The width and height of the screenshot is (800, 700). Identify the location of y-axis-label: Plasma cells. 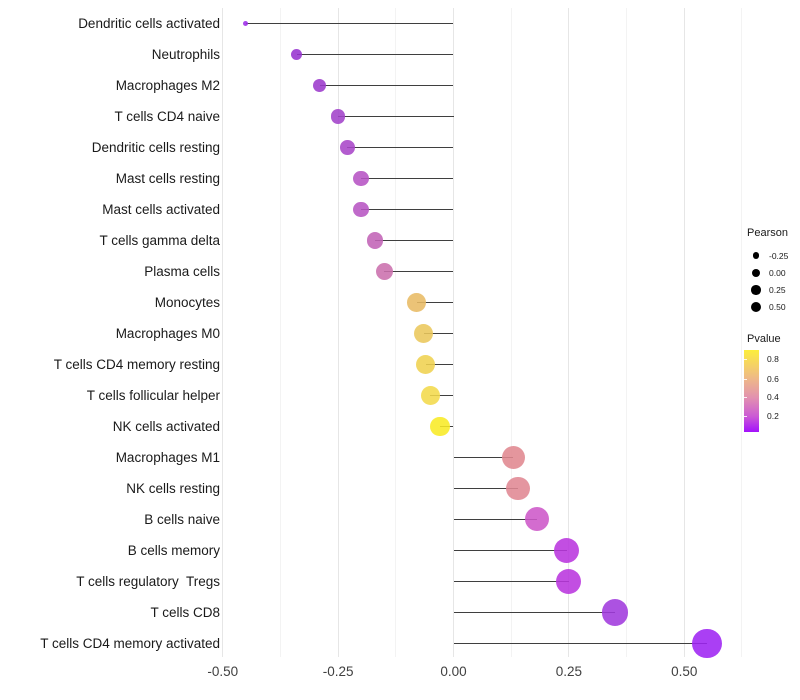
(182, 271).